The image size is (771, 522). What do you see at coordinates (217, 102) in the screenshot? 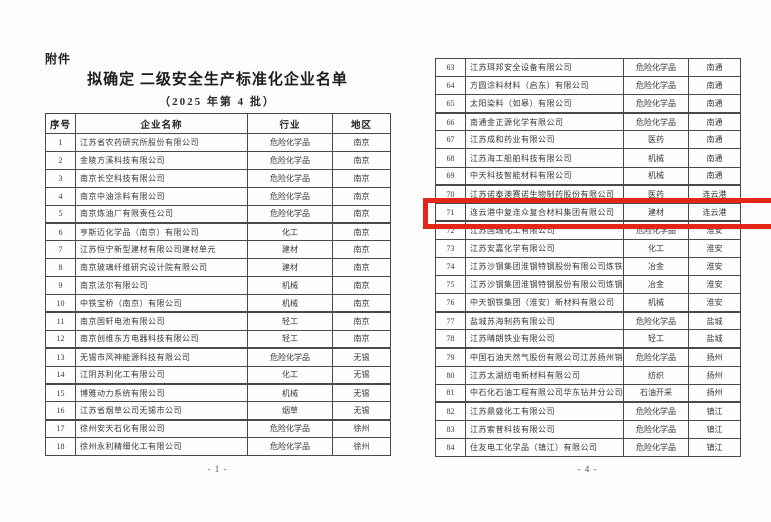
I see `document-subtitle: （2025 年第 4 批）` at bounding box center [217, 102].